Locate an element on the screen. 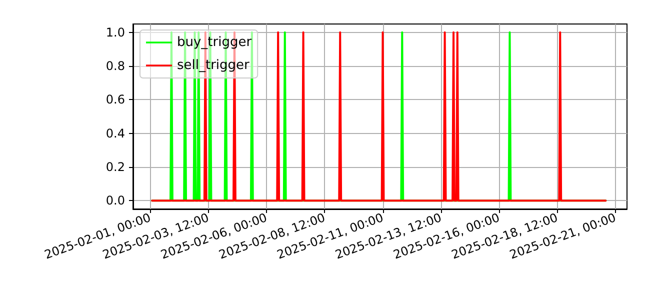  y-tick-label: 1.0 is located at coordinates (115, 32).